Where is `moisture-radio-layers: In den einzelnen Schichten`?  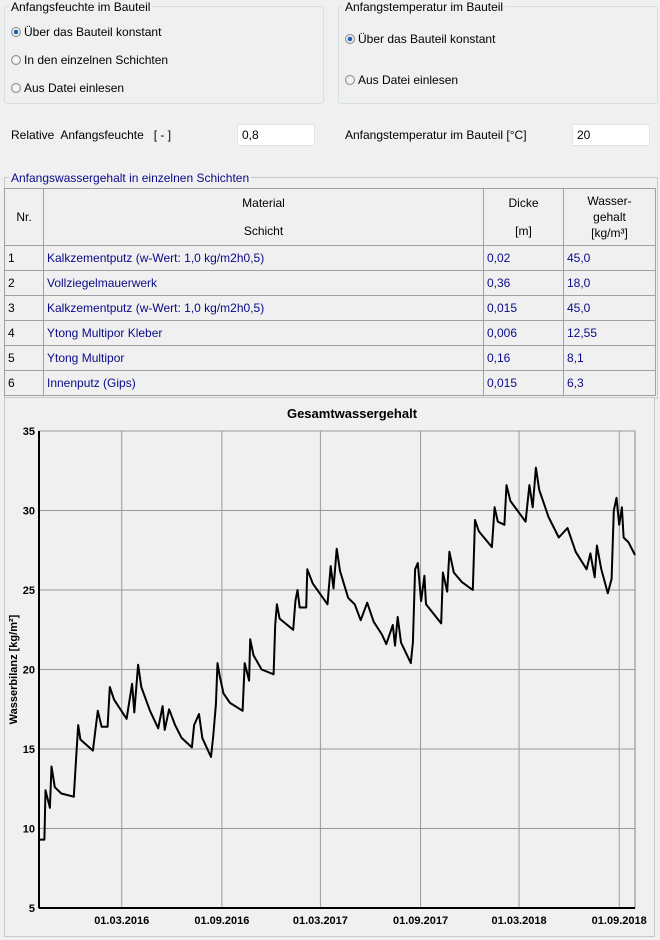 moisture-radio-layers: In den einzelnen Schichten is located at coordinates (89, 60).